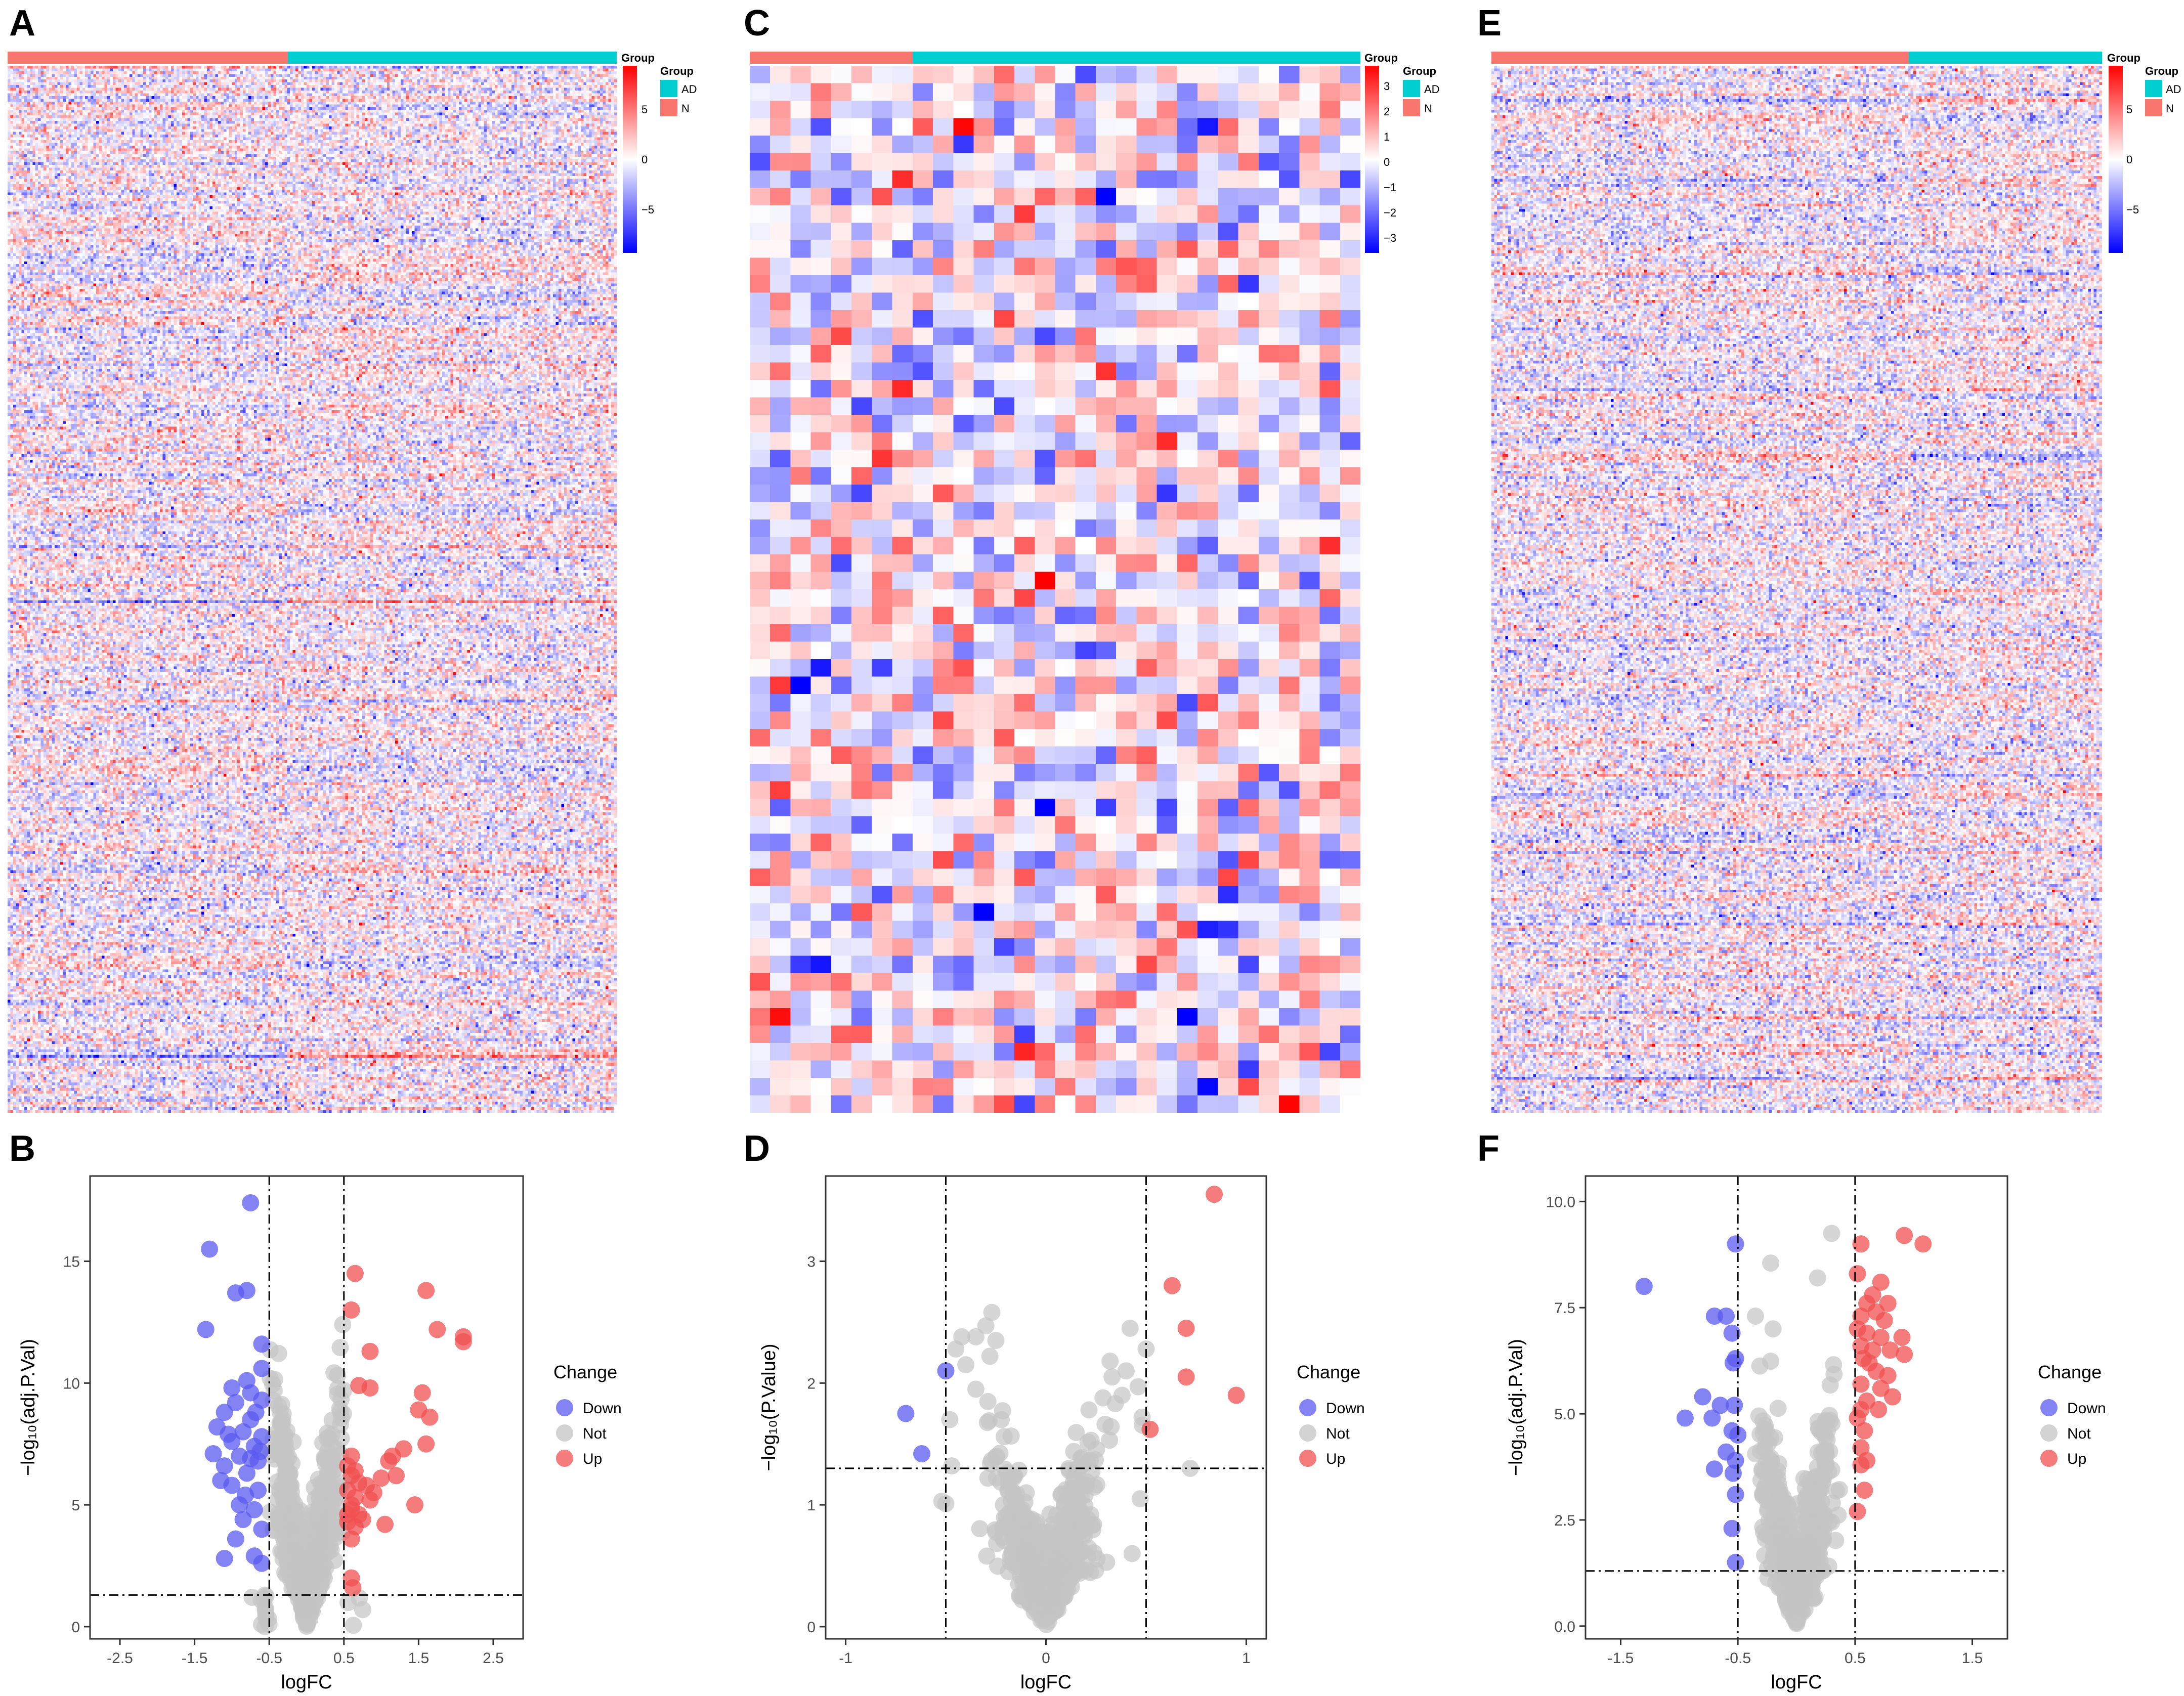  I want to click on annotation-title: Group, so click(1381, 58).